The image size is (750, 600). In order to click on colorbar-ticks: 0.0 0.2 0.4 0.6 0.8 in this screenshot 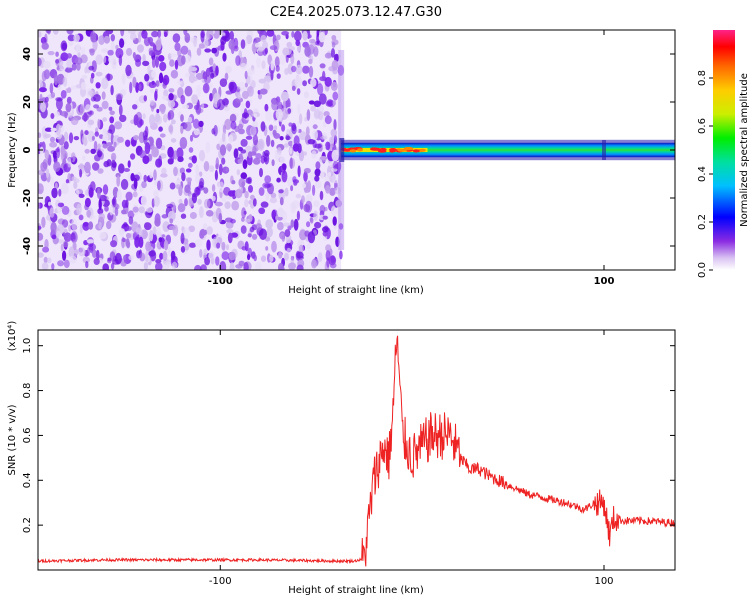, I will do `click(705, 174)`.